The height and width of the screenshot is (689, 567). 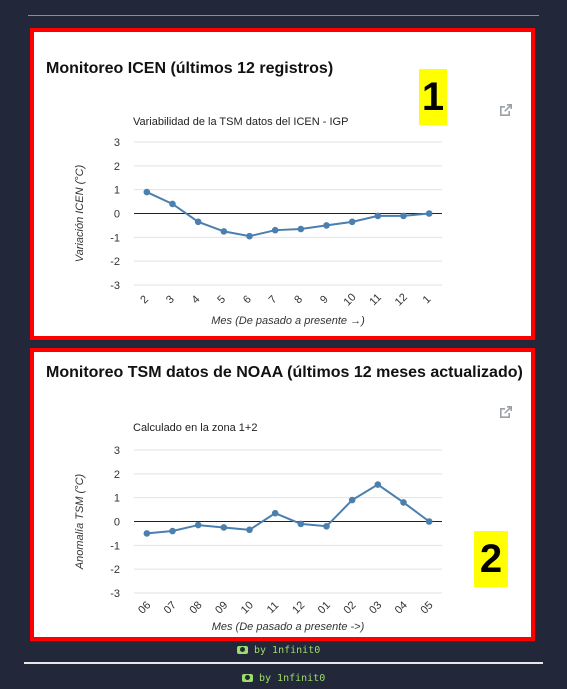 What do you see at coordinates (273, 299) in the screenshot?
I see `x-tick-label: 7` at bounding box center [273, 299].